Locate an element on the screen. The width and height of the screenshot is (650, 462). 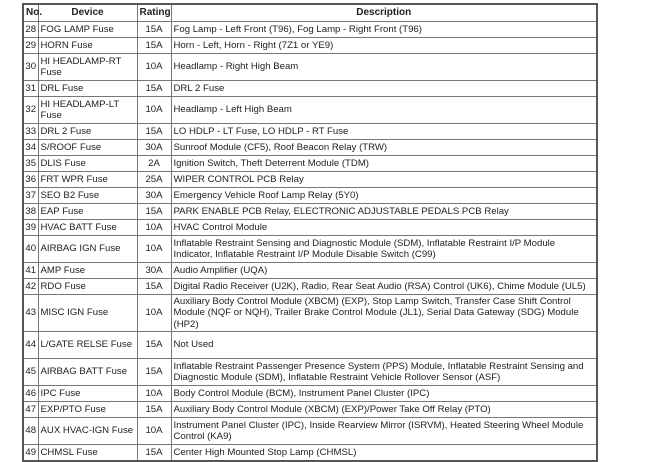
cell-no: 38 is located at coordinates (30, 211).